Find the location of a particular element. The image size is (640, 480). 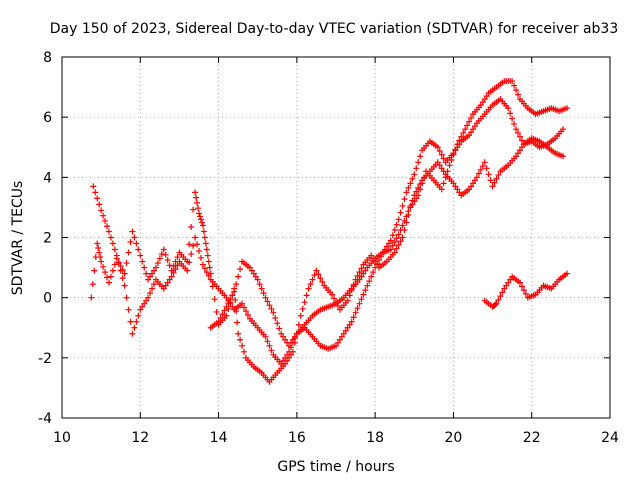

x-tick-label: 24 is located at coordinates (610, 438).